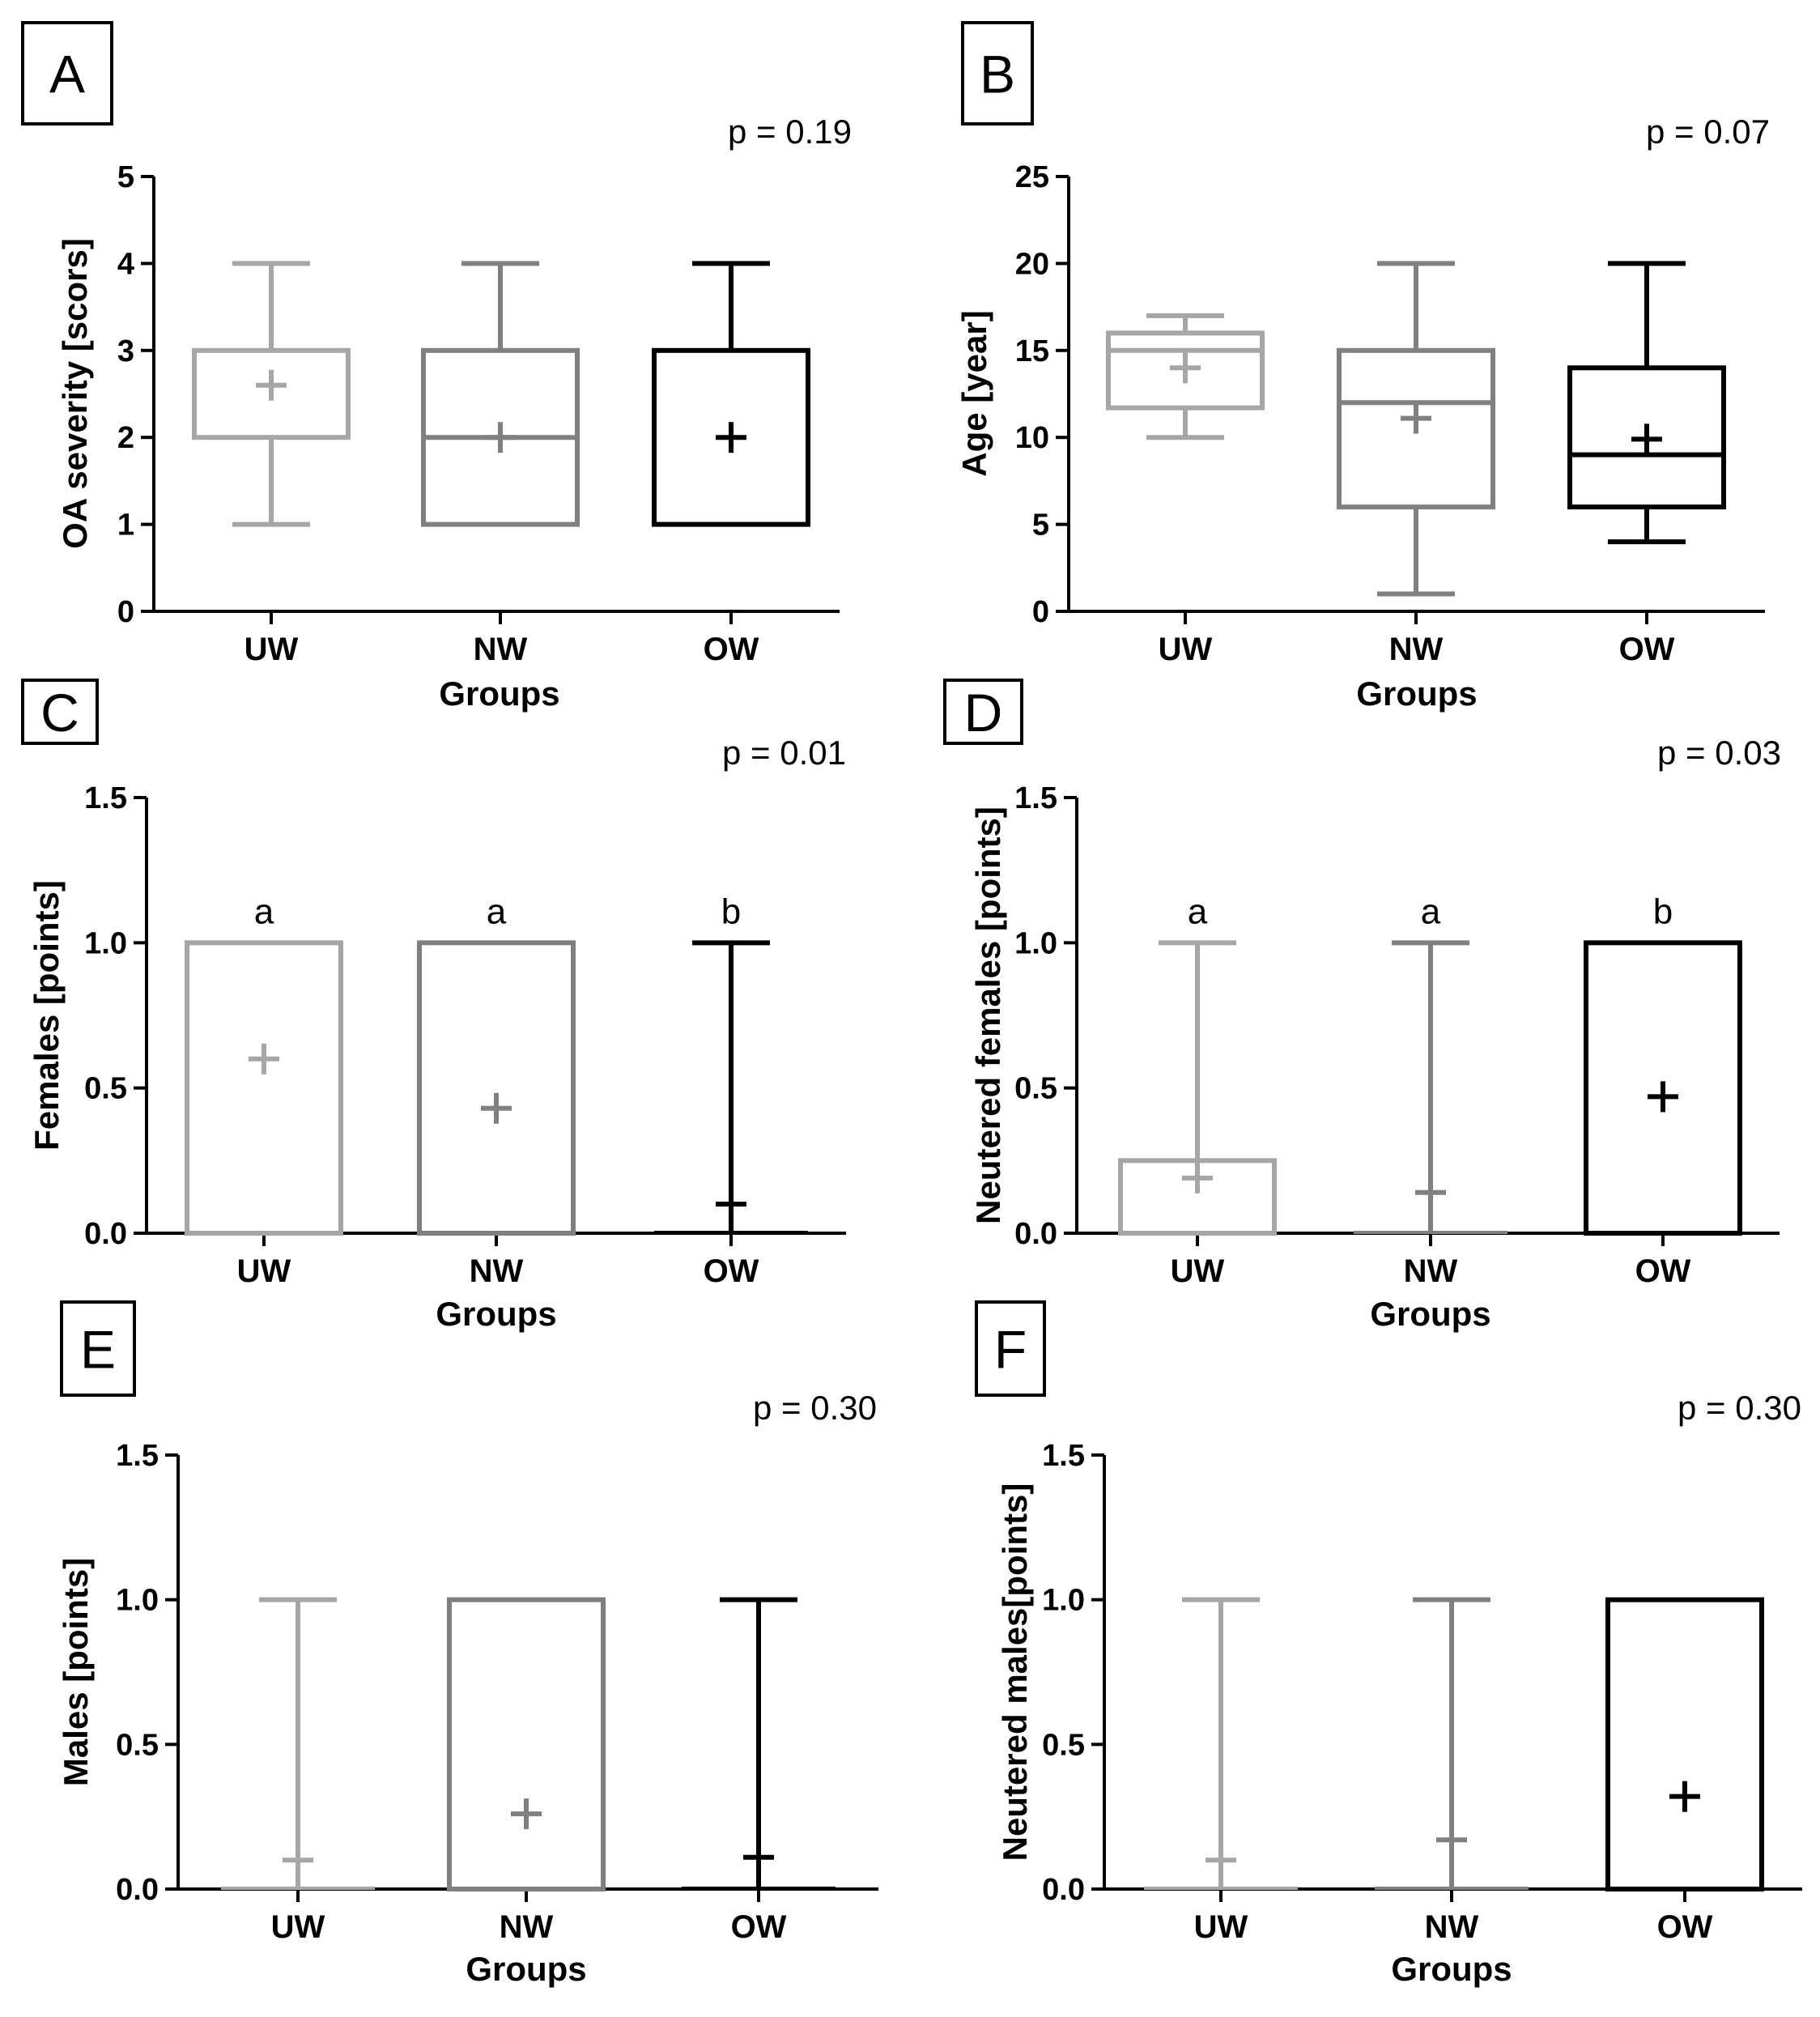 This screenshot has height=2017, width=1820. I want to click on y-axis-title: Neutered females [points], so click(988, 1015).